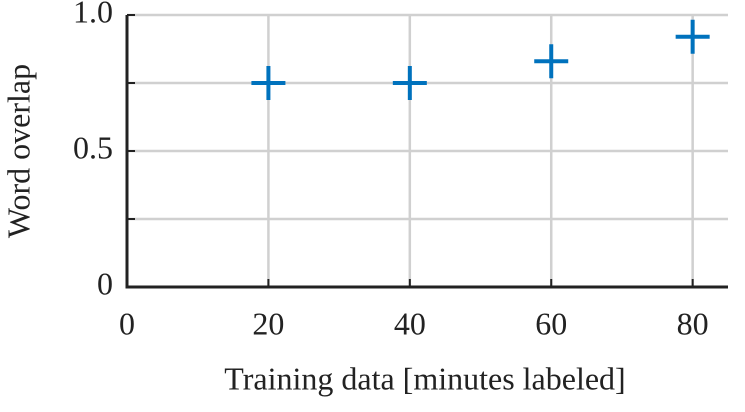  Describe the element at coordinates (127, 323) in the screenshot. I see `x-tick-label: 0` at that location.